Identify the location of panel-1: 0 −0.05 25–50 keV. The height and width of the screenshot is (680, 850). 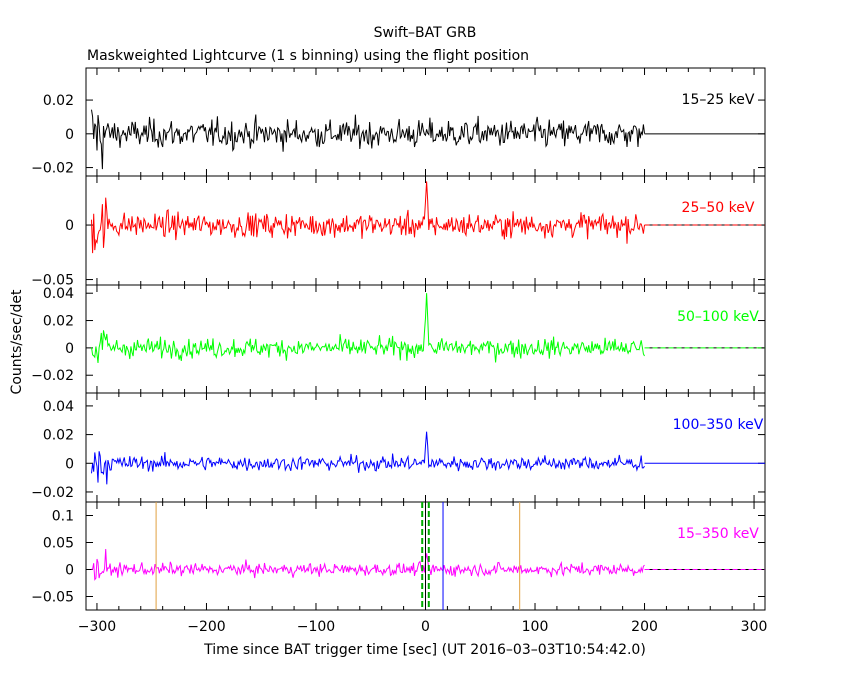
(398, 232).